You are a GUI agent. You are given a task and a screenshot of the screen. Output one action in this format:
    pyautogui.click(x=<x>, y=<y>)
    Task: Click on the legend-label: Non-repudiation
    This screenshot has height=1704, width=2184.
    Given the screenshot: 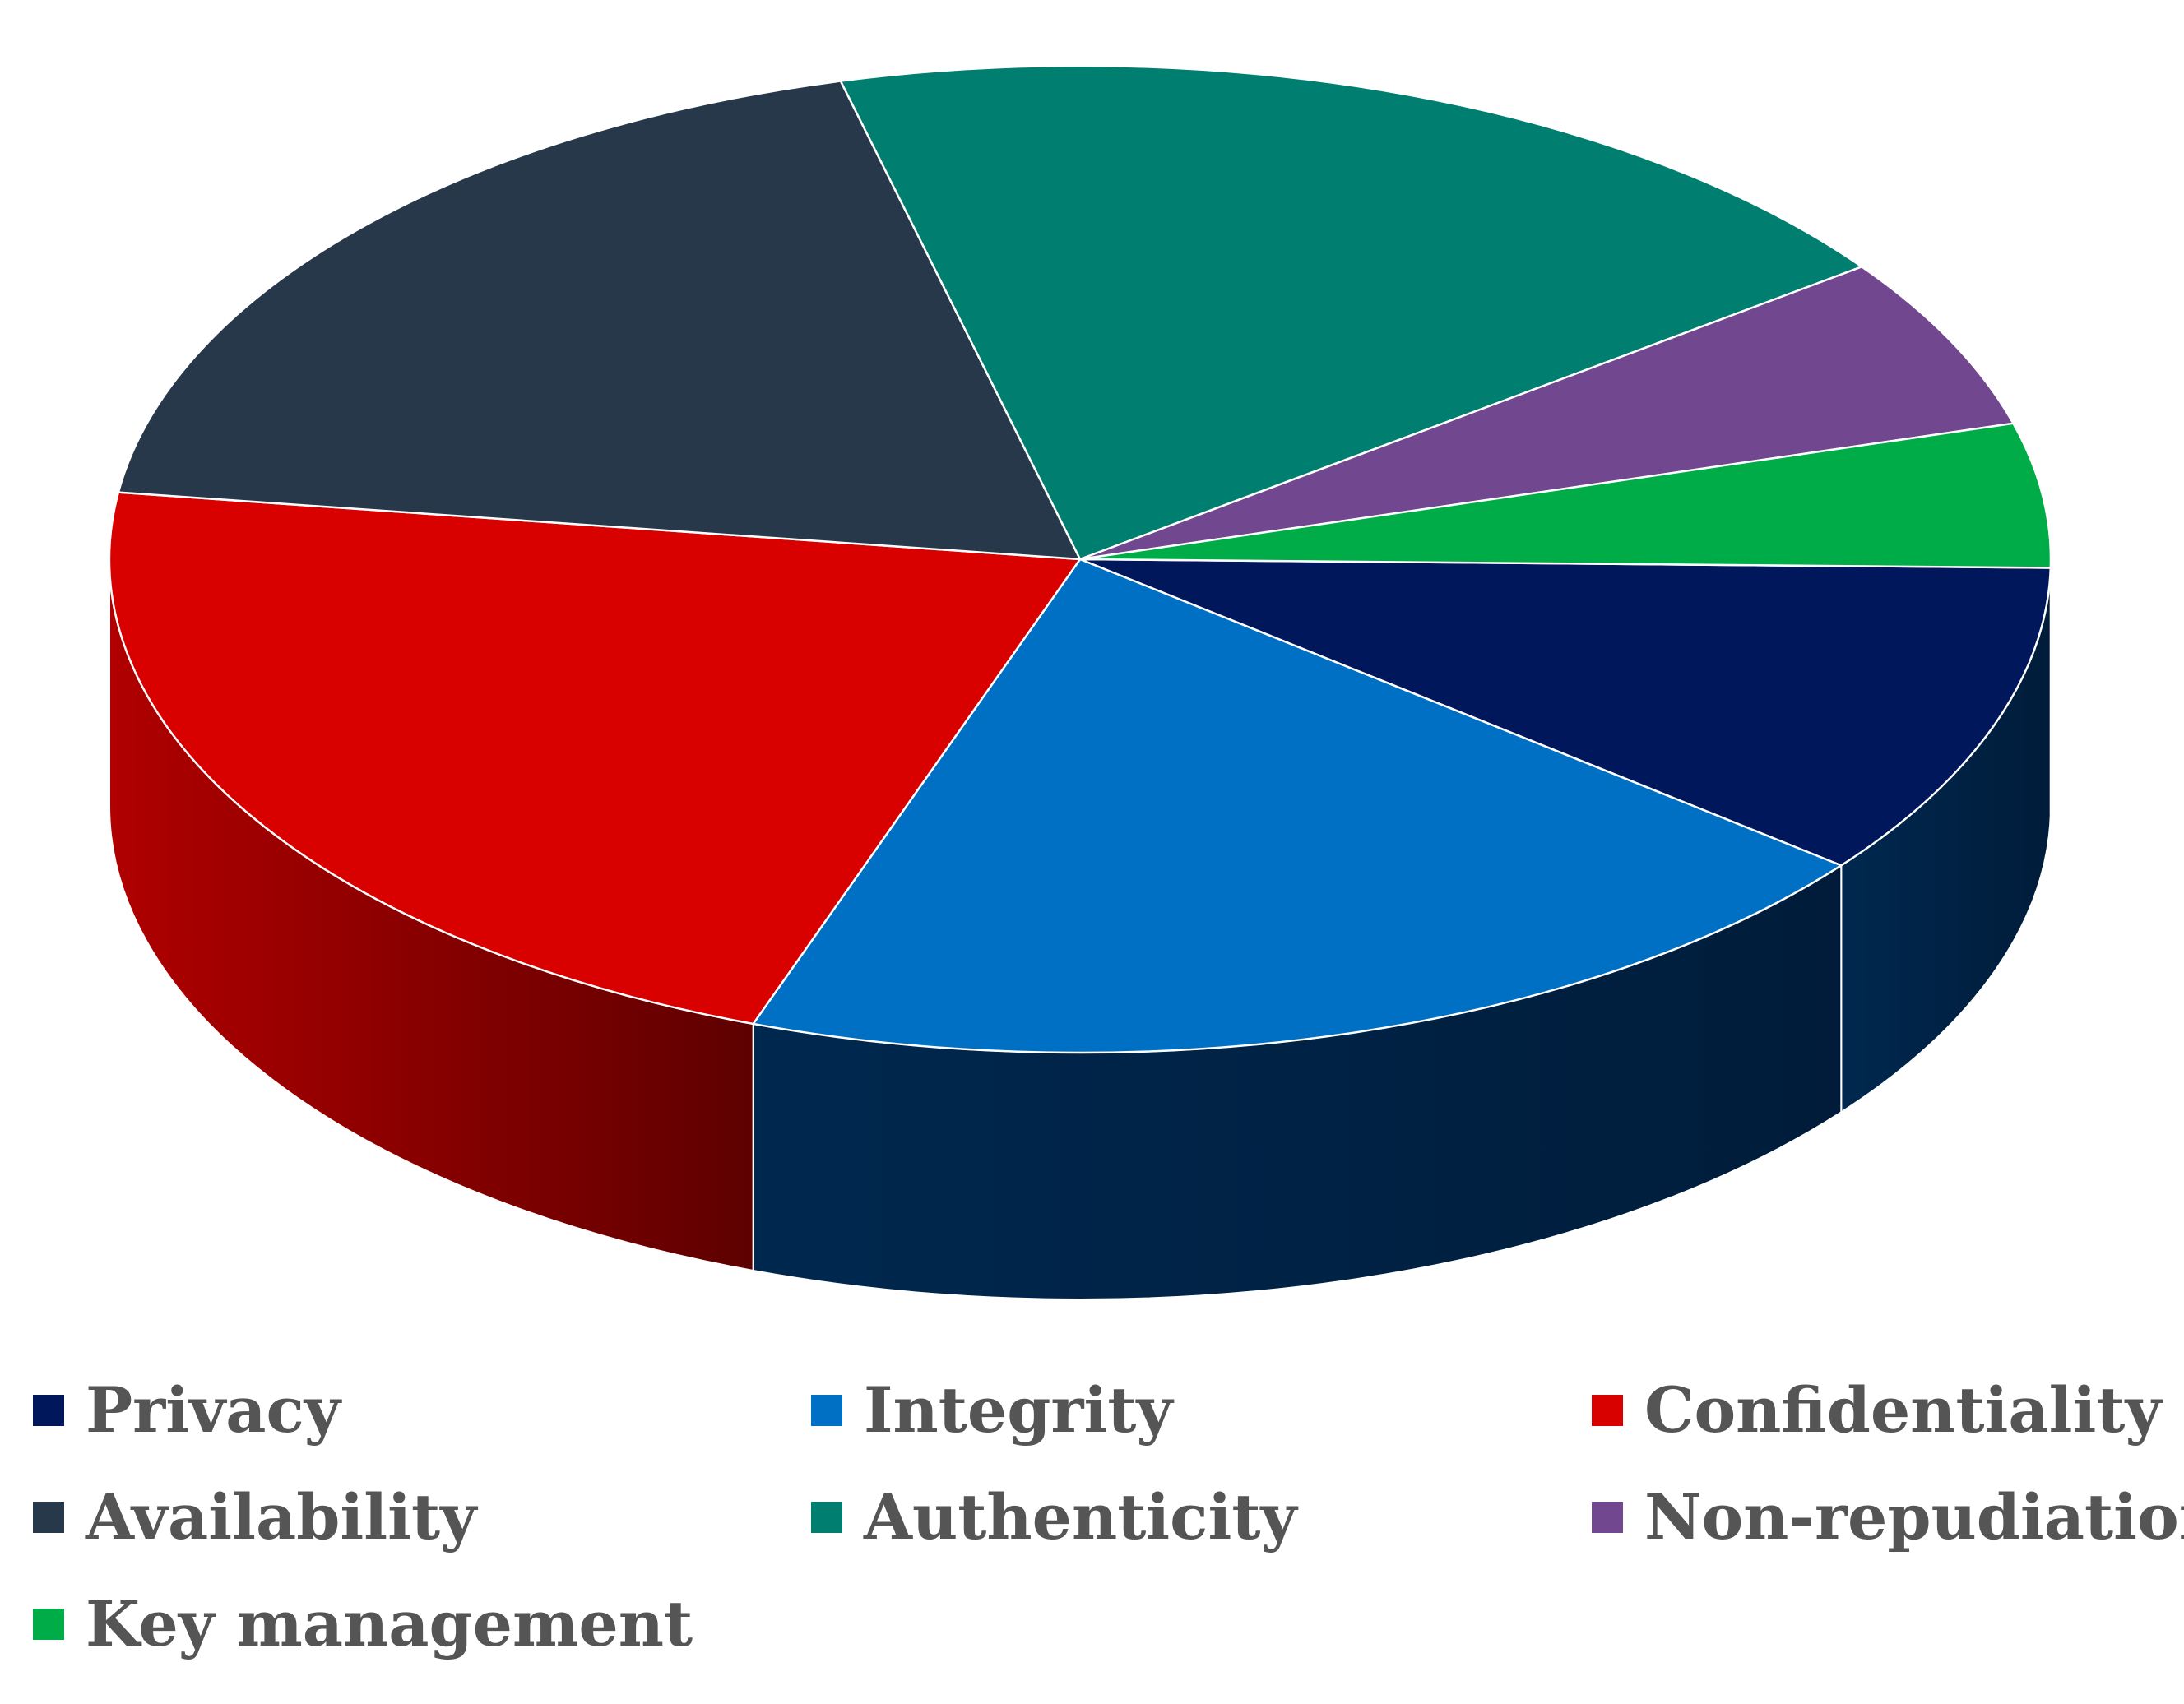 What is the action you would take?
    pyautogui.click(x=1914, y=1517)
    